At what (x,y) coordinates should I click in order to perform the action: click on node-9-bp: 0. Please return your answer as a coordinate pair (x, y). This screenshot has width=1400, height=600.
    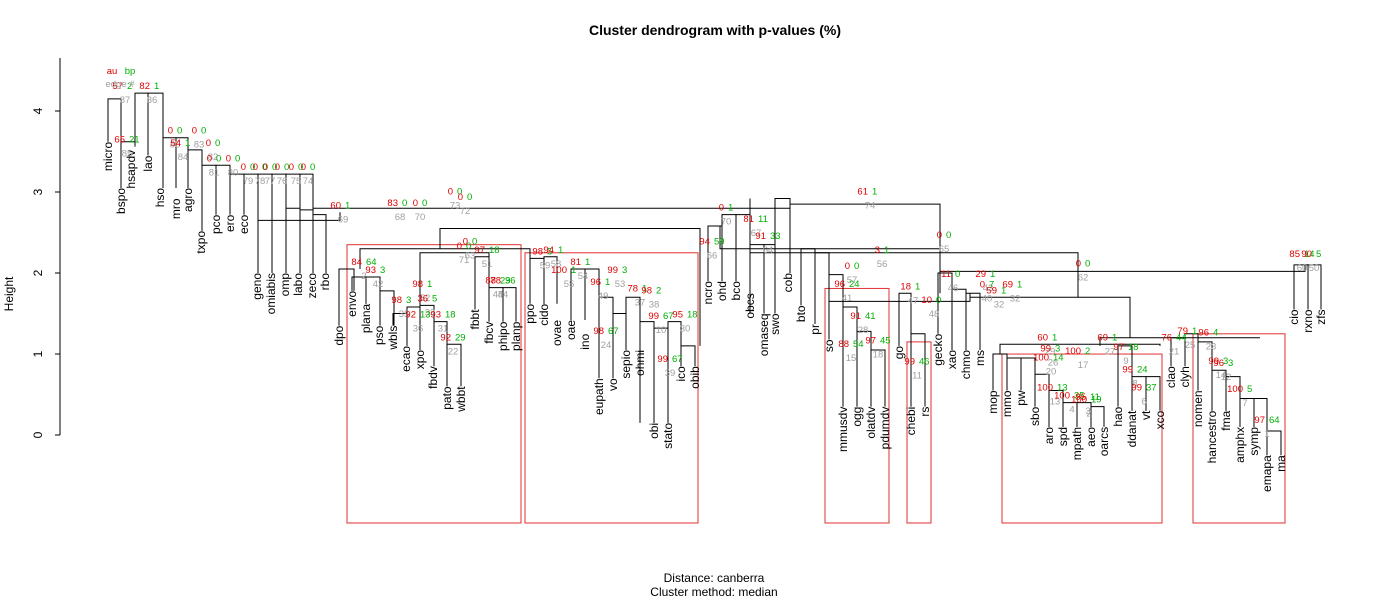
    Looking at the image, I should click on (252, 167).